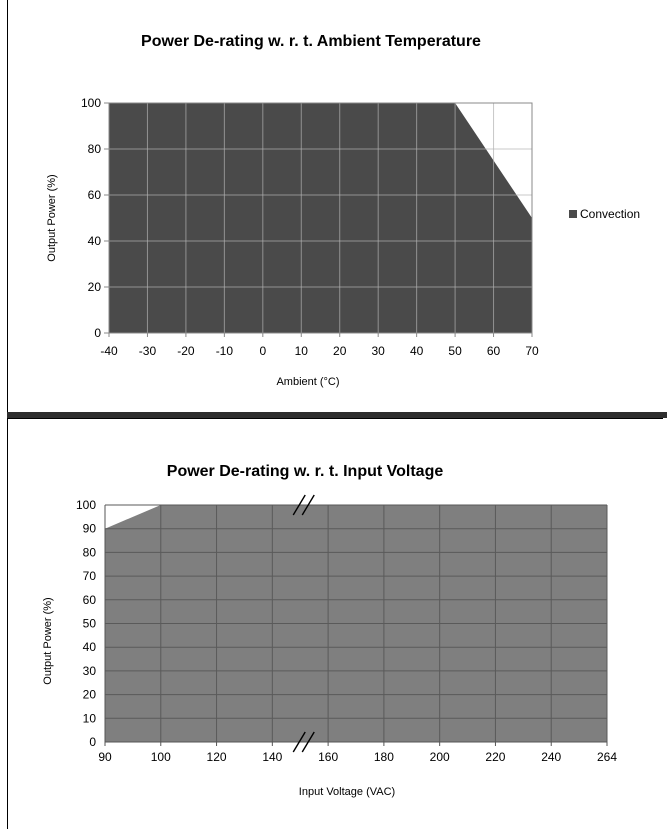  What do you see at coordinates (105, 757) in the screenshot?
I see `voltage-x-tick-label: 90` at bounding box center [105, 757].